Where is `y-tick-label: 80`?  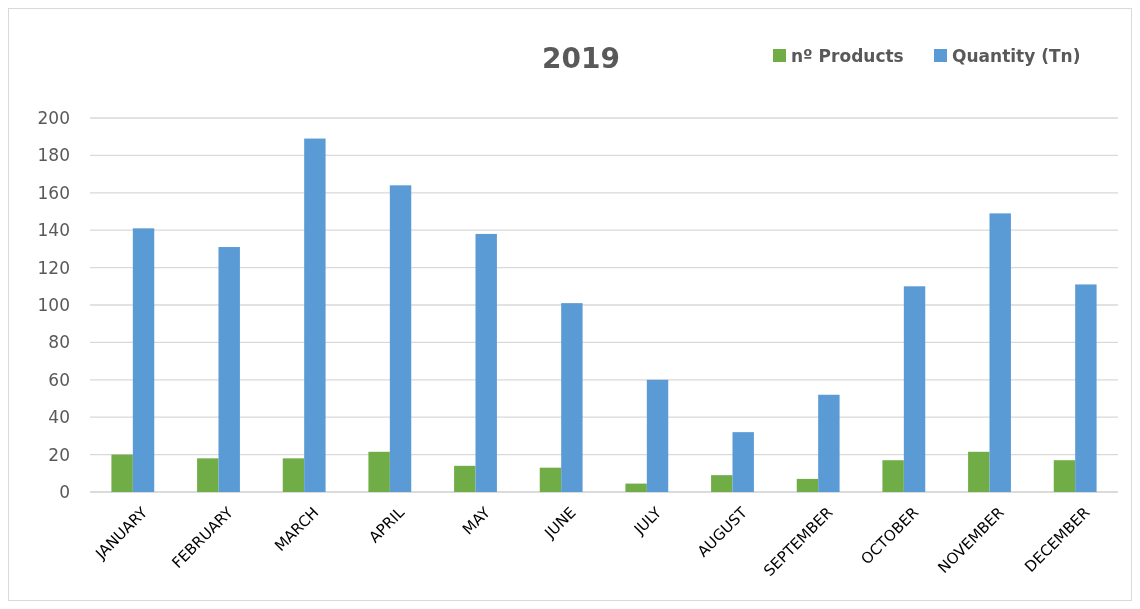
y-tick-label: 80 is located at coordinates (59, 342).